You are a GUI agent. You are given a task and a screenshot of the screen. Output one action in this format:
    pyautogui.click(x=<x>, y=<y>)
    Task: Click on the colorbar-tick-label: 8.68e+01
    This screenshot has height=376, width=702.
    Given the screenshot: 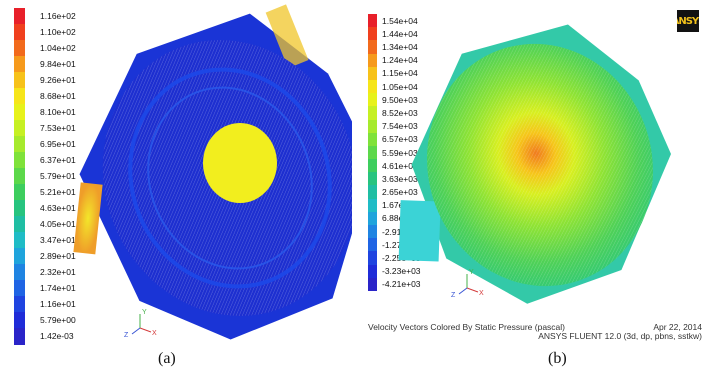 What is the action you would take?
    pyautogui.click(x=58, y=96)
    